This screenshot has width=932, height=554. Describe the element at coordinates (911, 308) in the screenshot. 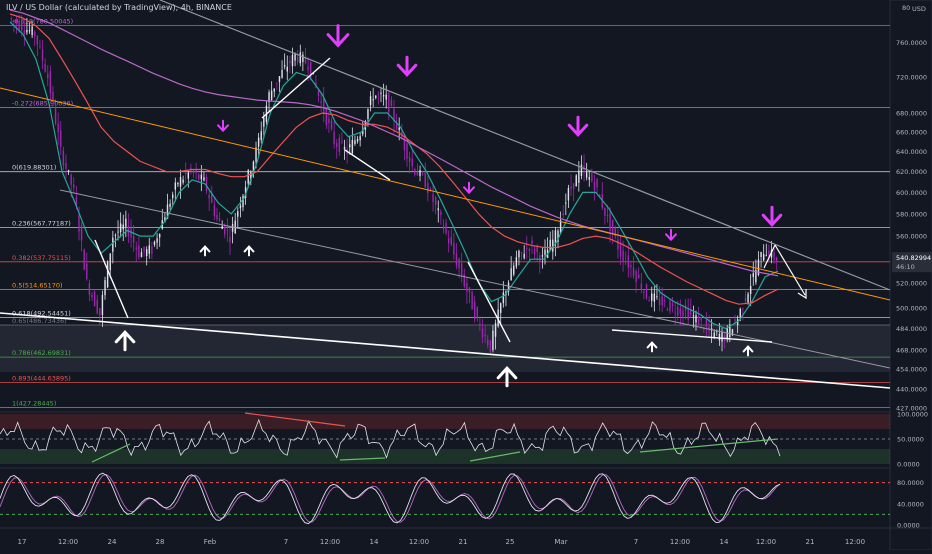

I see `price-axis-tick: 500.0000` at that location.